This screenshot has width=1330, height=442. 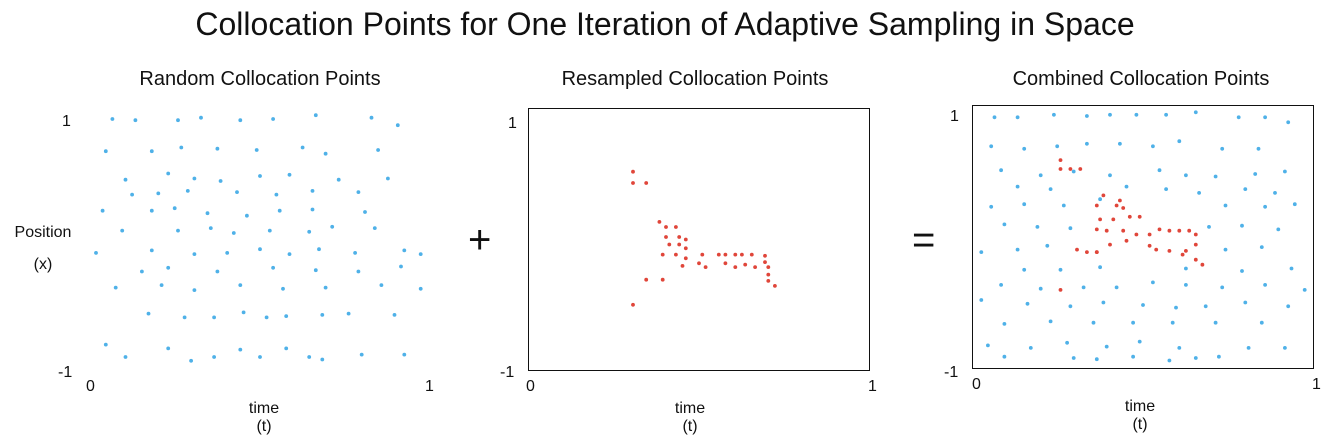 I want to click on equals-operator: =, so click(x=924, y=240).